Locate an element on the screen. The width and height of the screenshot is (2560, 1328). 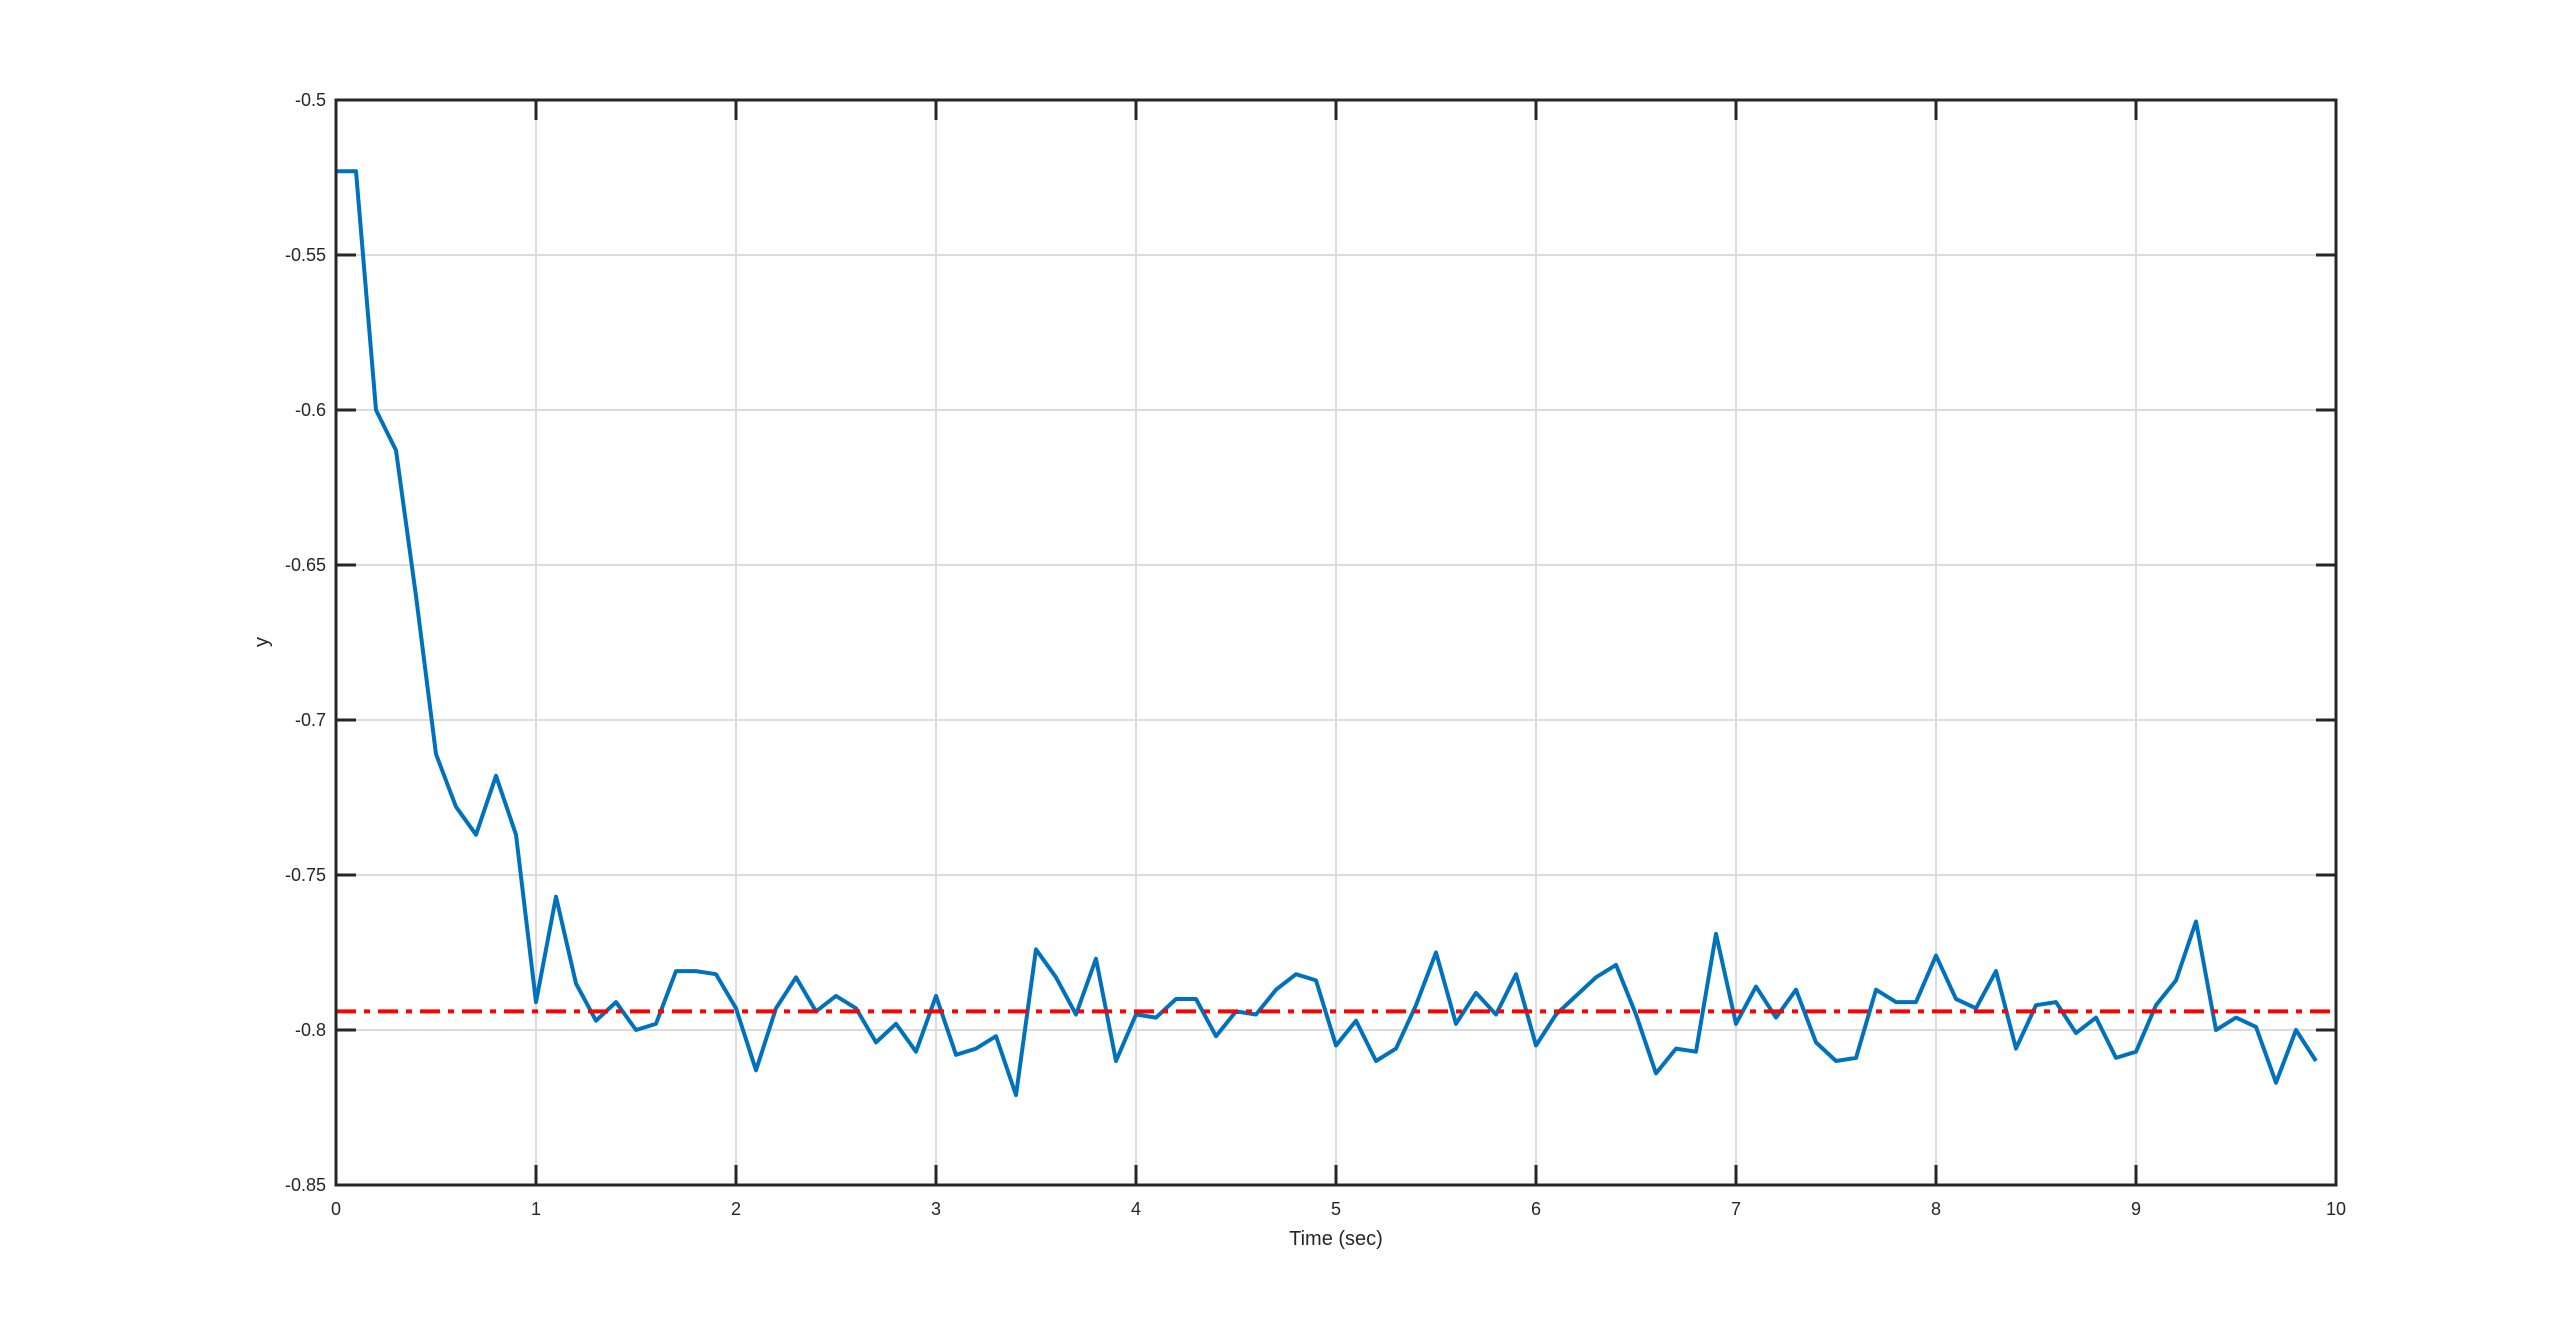
x-tick-label: 1 is located at coordinates (536, 1209).